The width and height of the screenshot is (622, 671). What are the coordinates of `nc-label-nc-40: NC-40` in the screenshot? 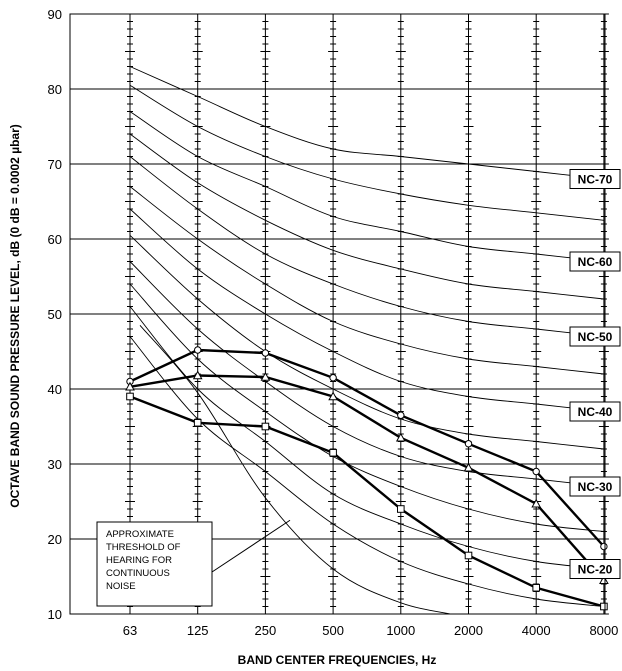 It's located at (595, 412).